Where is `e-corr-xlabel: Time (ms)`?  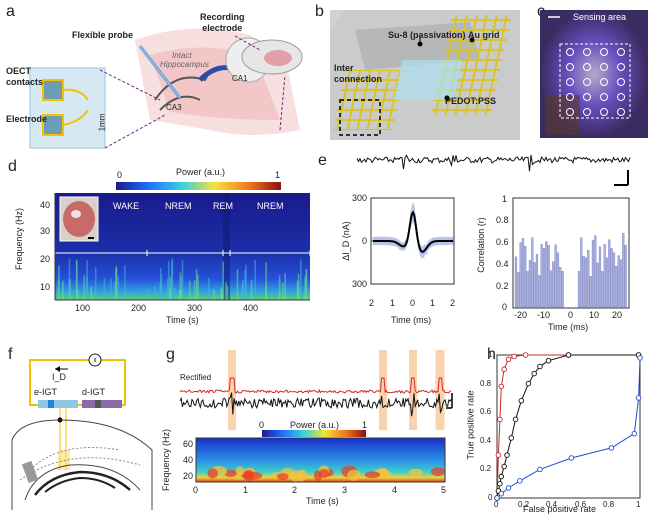 e-corr-xlabel: Time (ms) is located at coordinates (568, 327).